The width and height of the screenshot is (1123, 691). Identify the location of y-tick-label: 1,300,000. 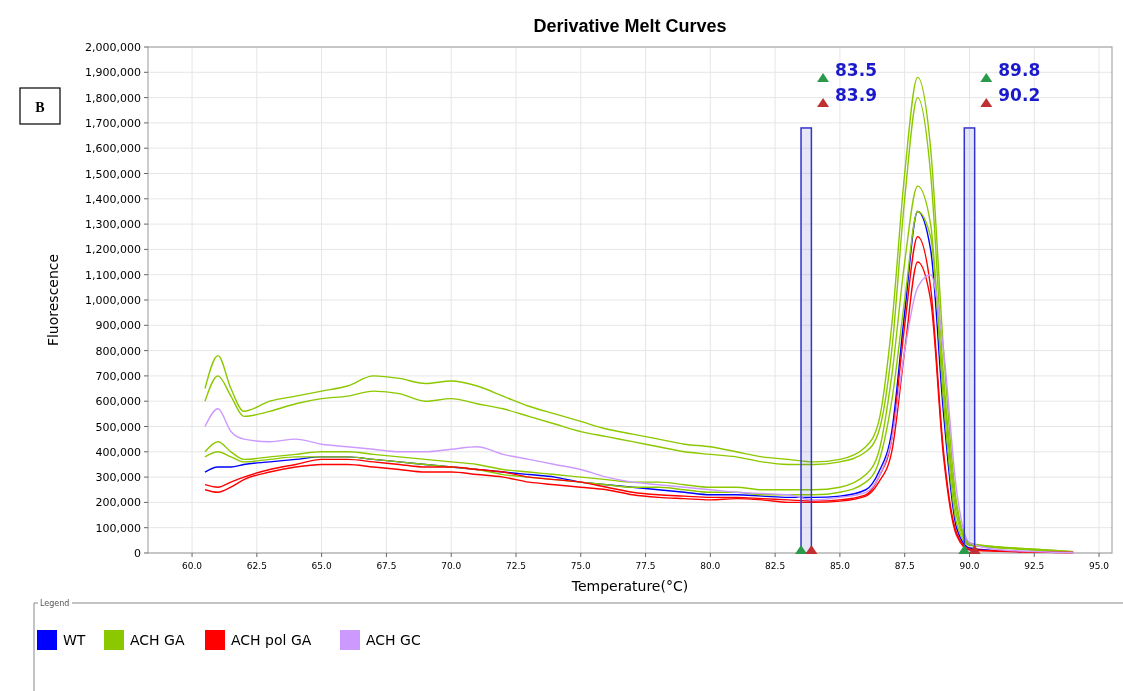
(113, 225).